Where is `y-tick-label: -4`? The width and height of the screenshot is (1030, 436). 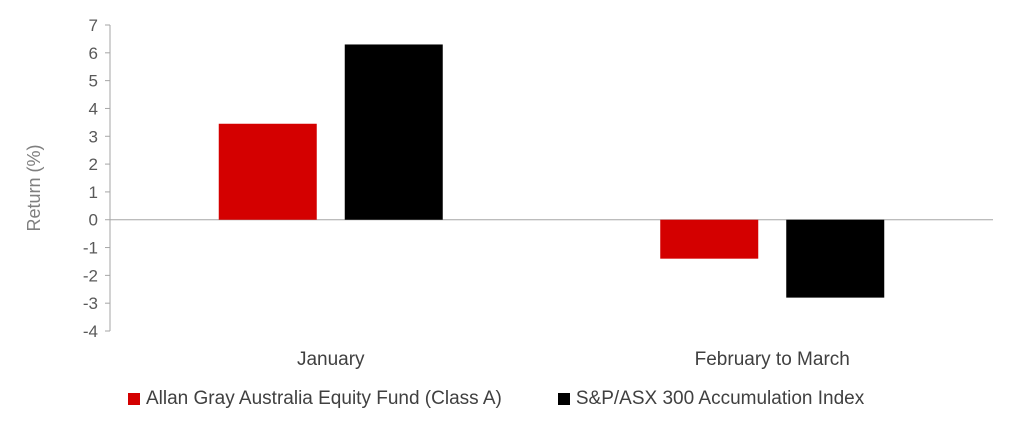 y-tick-label: -4 is located at coordinates (90, 331).